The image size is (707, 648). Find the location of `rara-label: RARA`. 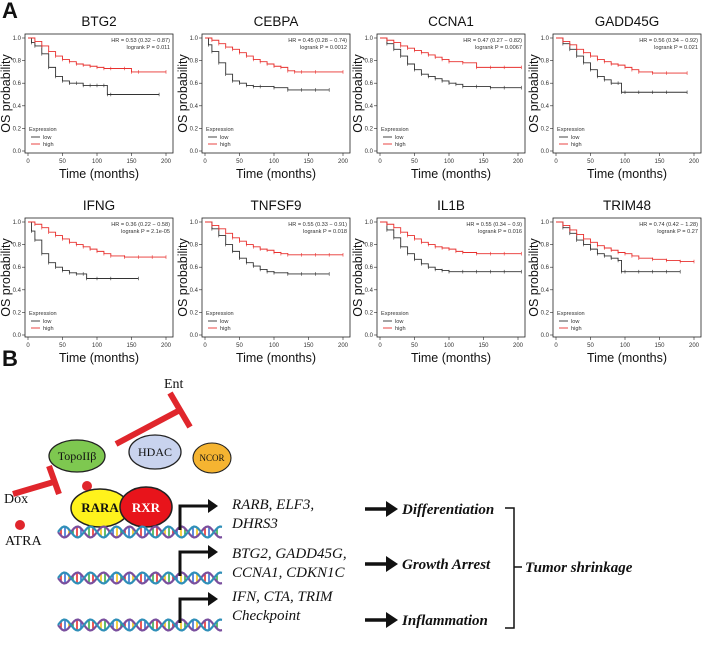

rara-label: RARA is located at coordinates (100, 507).